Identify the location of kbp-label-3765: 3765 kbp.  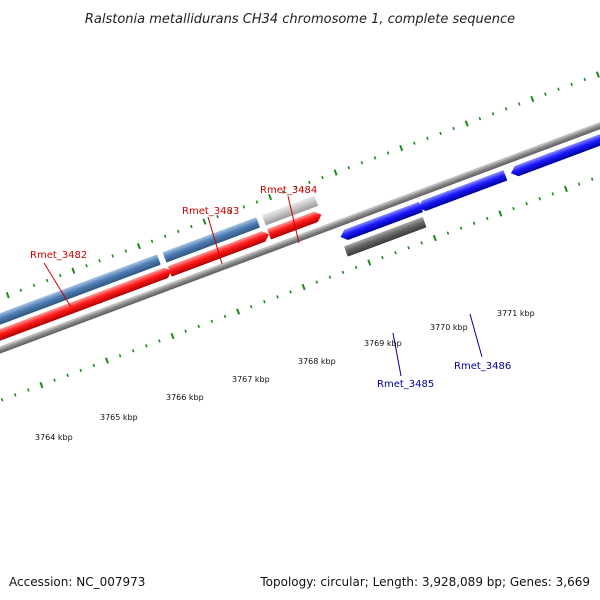
(119, 417).